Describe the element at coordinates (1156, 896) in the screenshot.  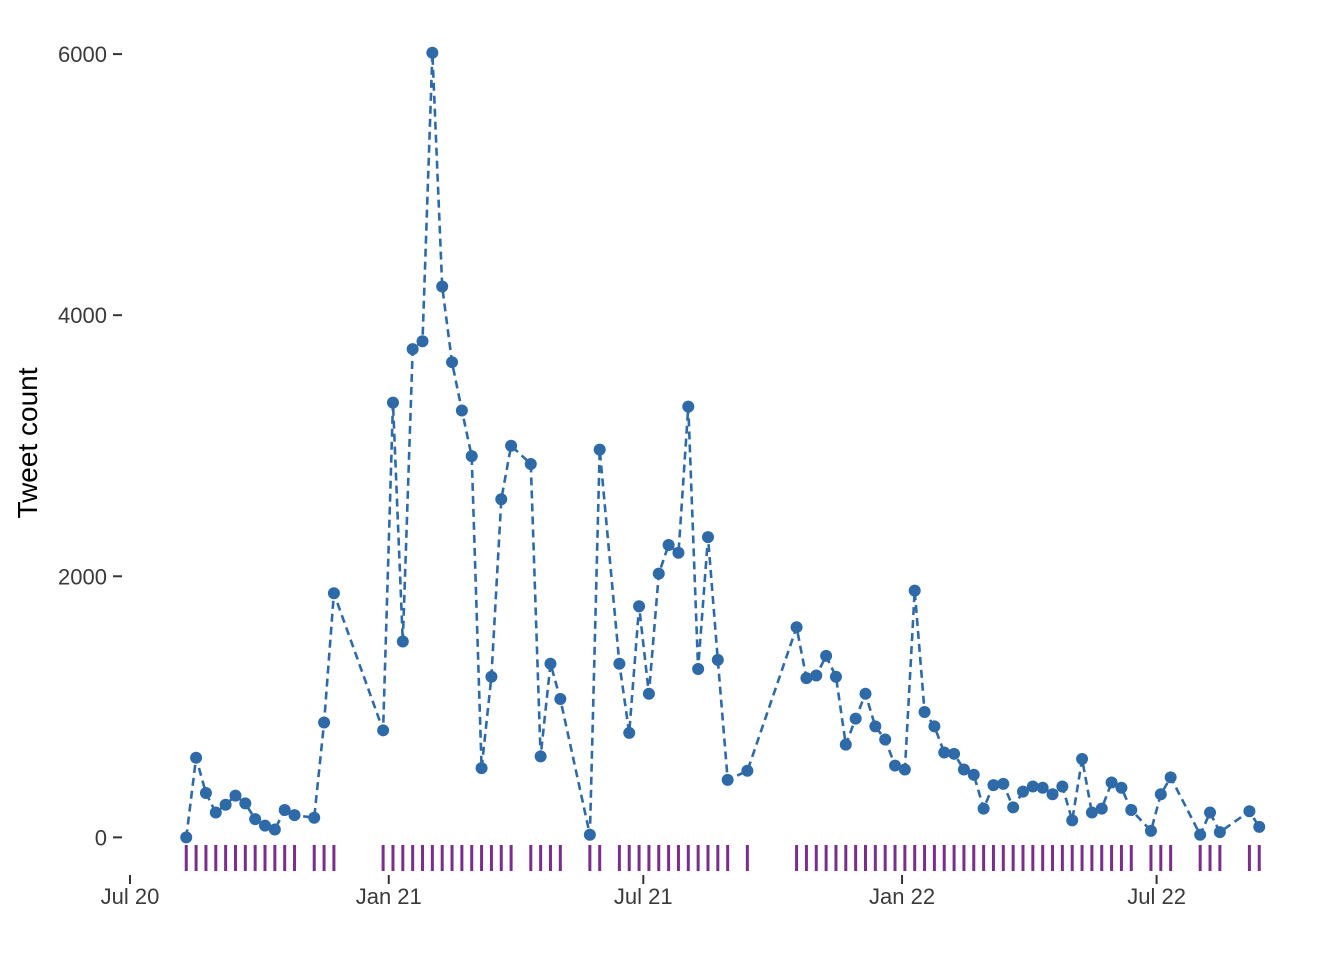
I see `x-tick-label: Jul 22` at that location.